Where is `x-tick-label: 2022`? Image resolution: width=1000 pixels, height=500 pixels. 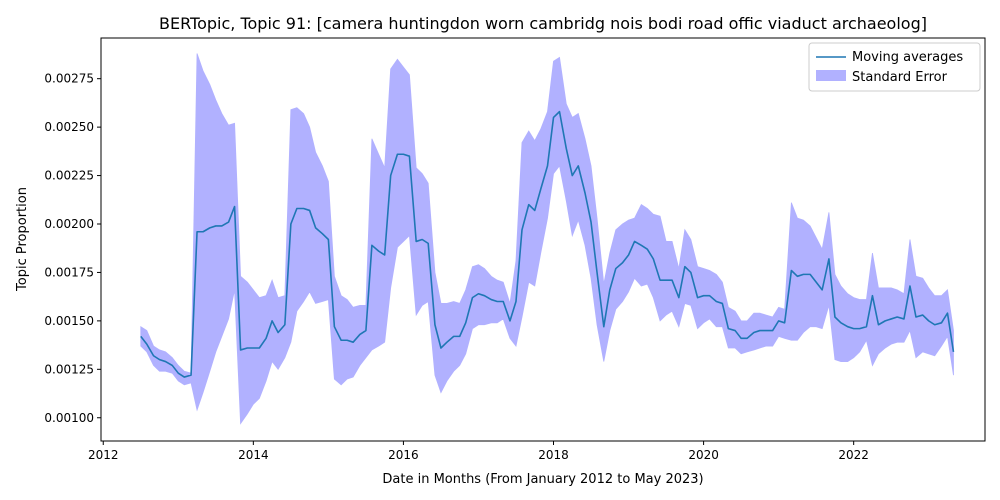
x-tick-label: 2022 is located at coordinates (853, 455).